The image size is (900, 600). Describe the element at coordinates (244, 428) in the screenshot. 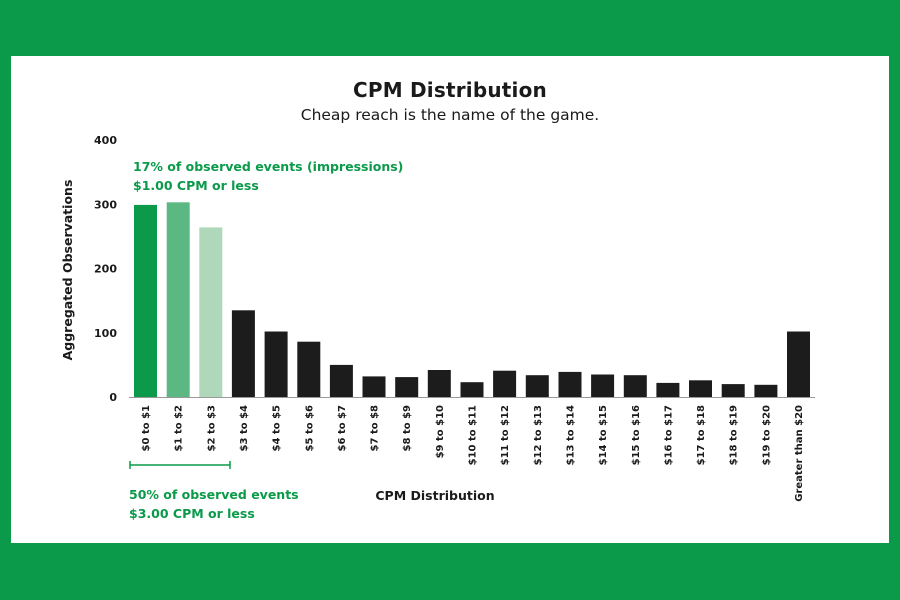

I see `x-tick-label: $3 to $4` at that location.